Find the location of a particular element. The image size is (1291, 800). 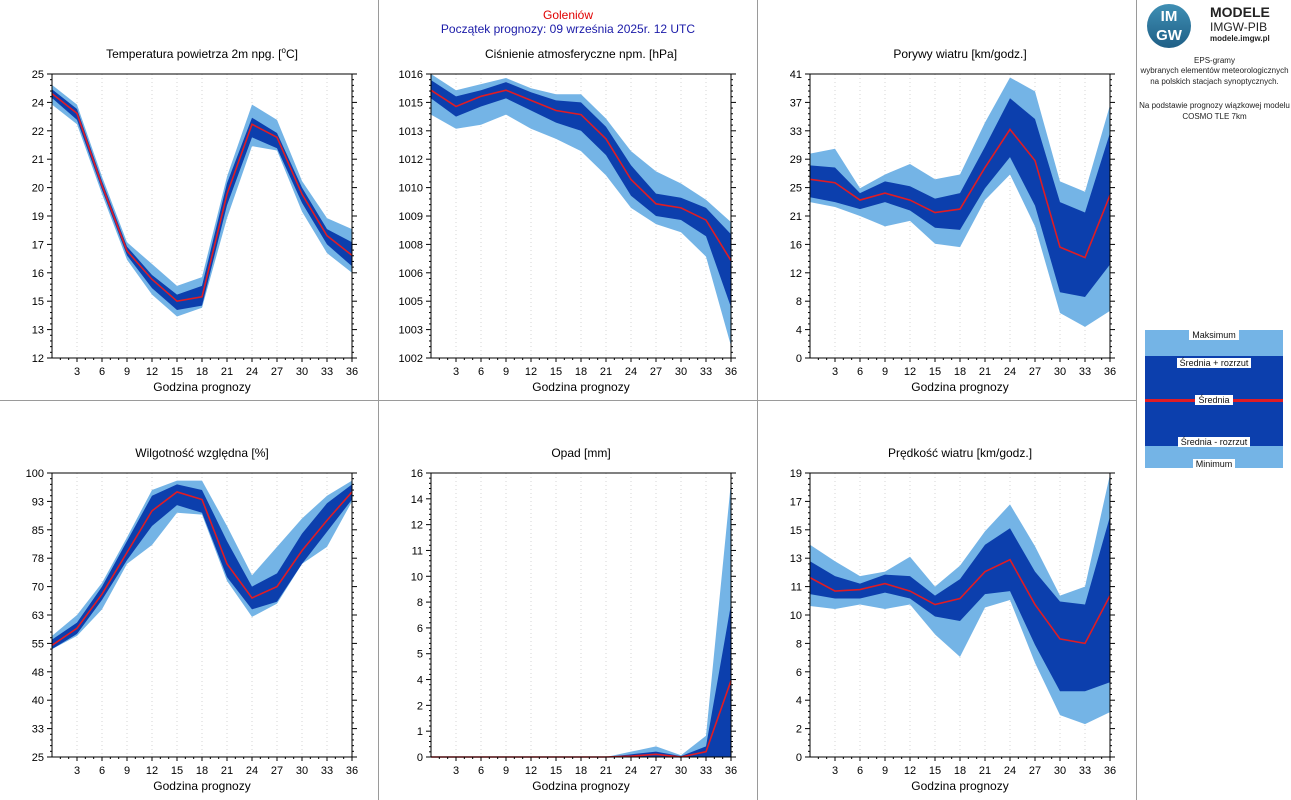

wind-gusts-xtick-label: 18 is located at coordinates (960, 372).